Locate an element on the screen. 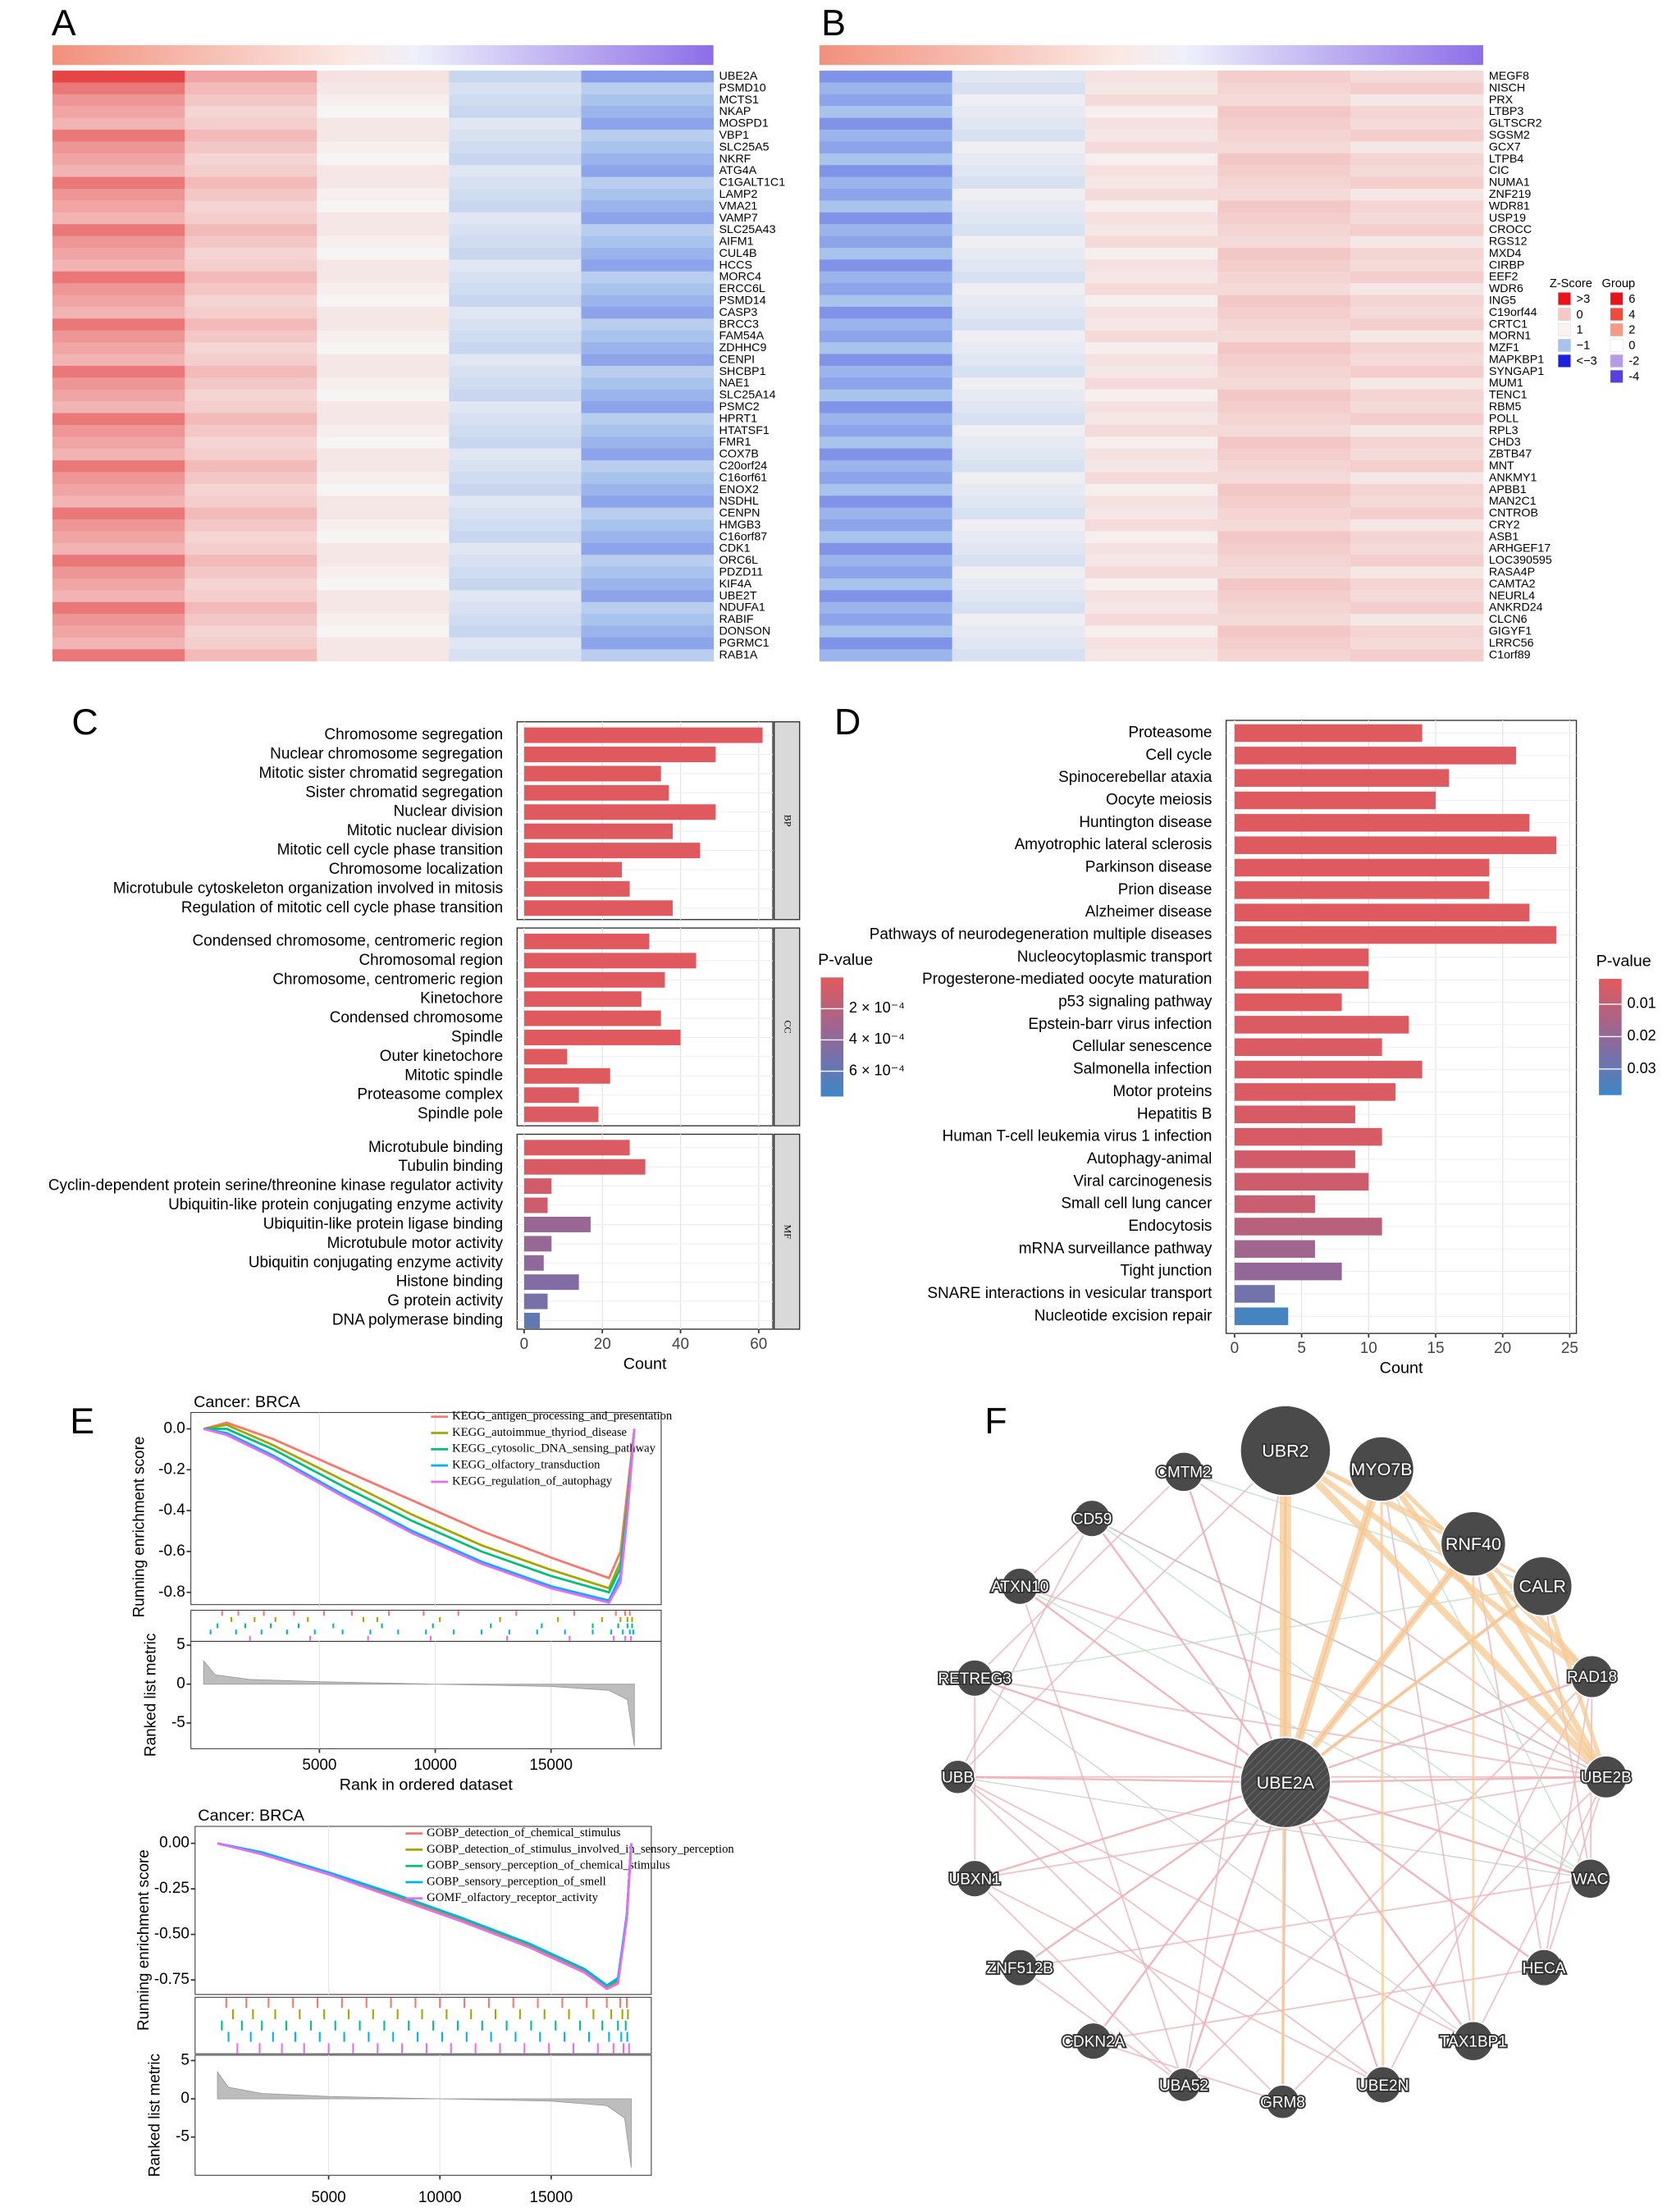 The width and height of the screenshot is (1667, 2212). category-label: Human T-cell leukemia virus 1 infection is located at coordinates (1078, 1136).